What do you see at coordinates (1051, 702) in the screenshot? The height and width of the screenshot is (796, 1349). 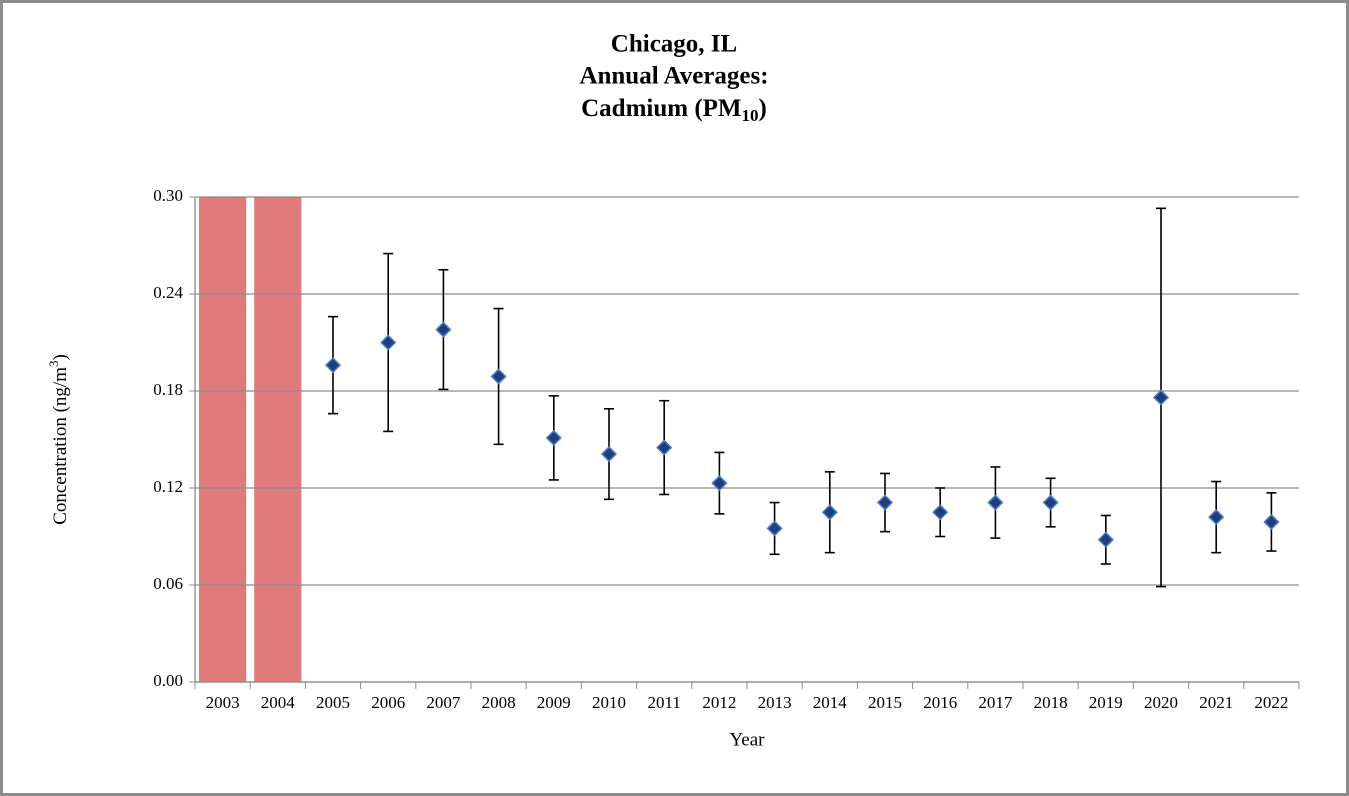 I see `x-tick-label: 2018` at bounding box center [1051, 702].